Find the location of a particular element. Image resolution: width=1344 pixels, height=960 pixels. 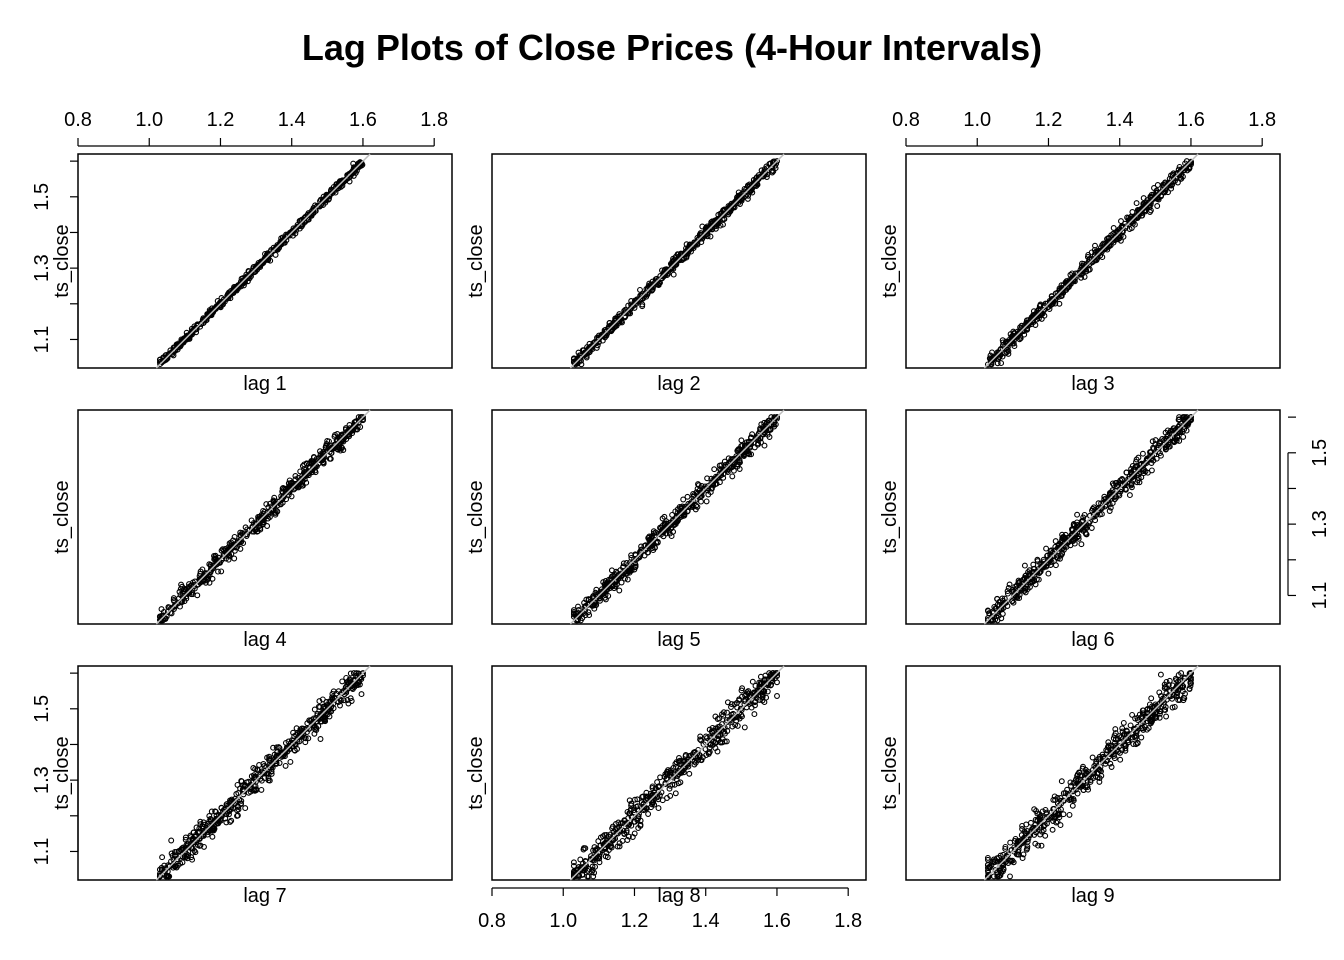

x-tick-label: 1.0 is located at coordinates (563, 921).